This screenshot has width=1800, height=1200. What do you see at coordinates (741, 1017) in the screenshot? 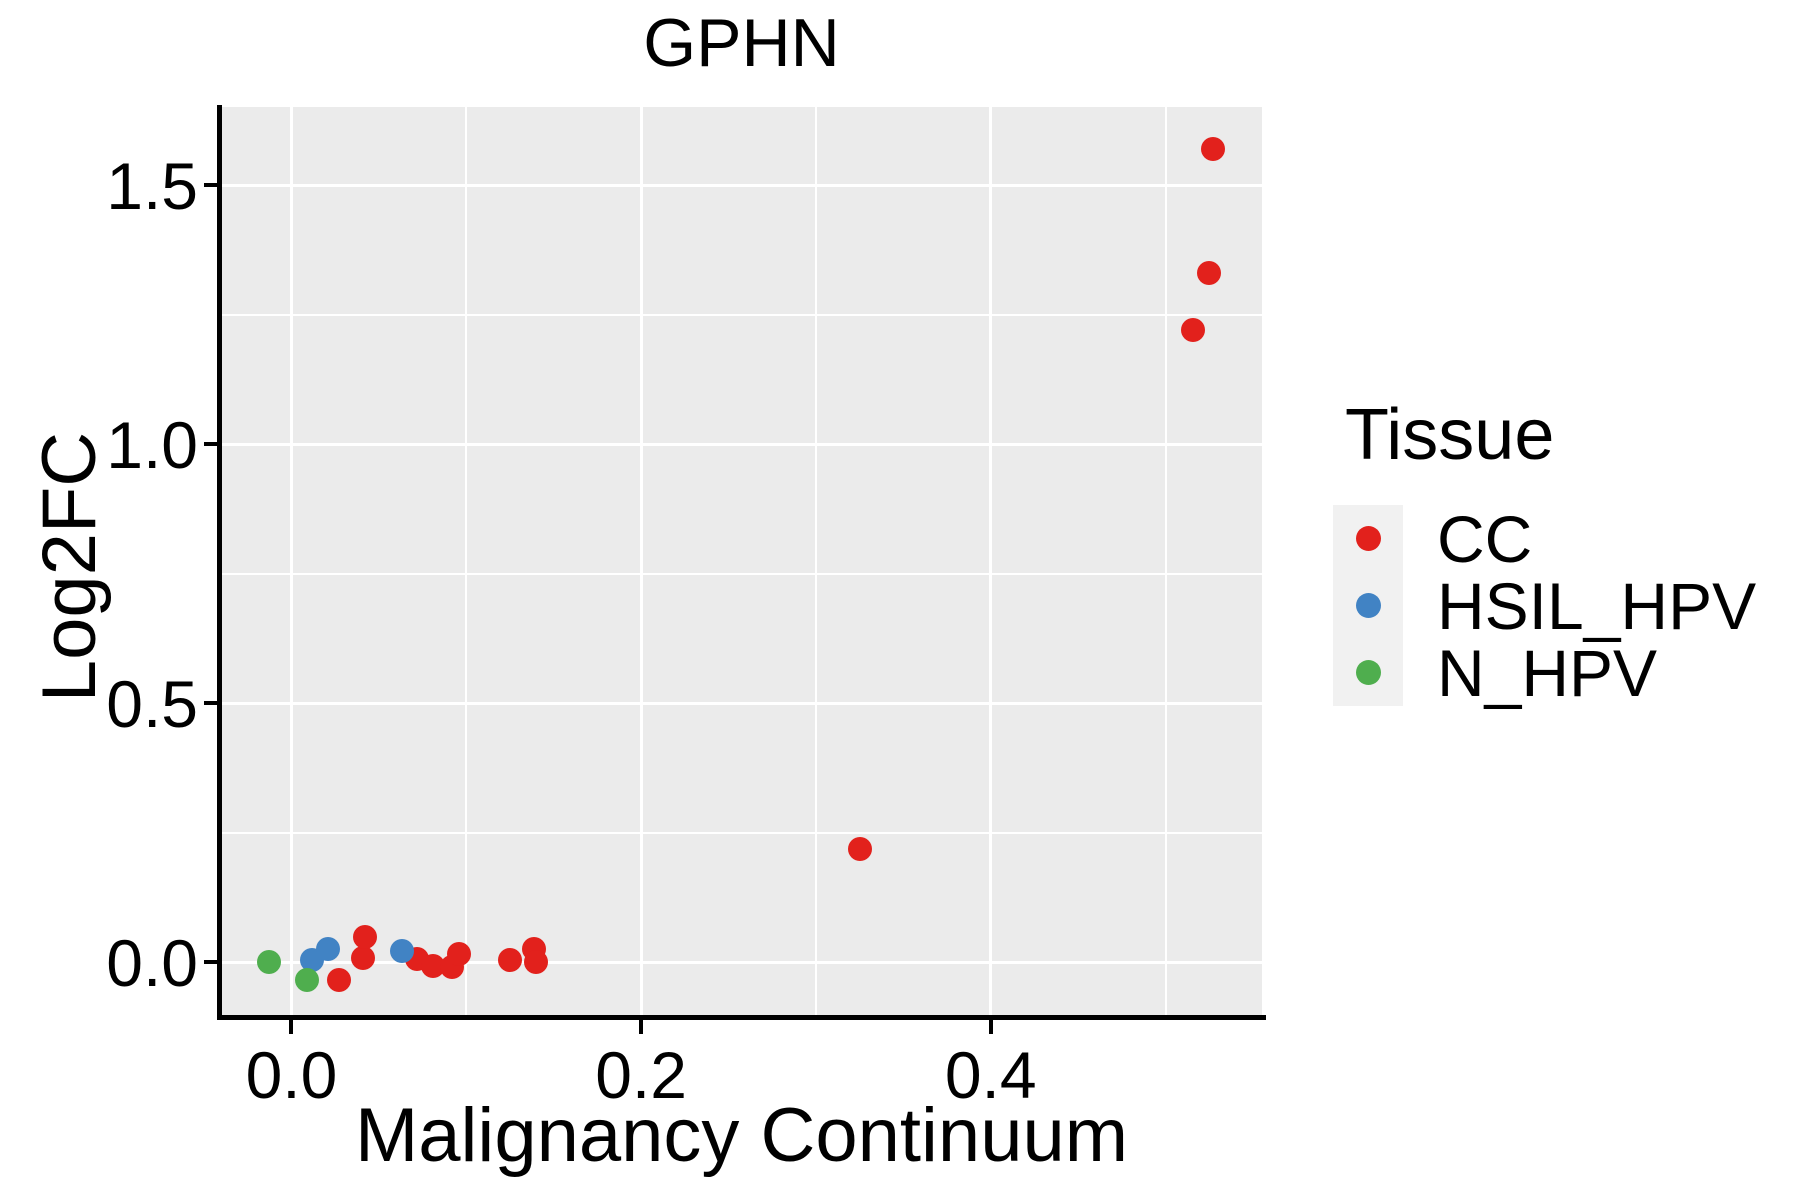
I see `x-axis-line` at bounding box center [741, 1017].